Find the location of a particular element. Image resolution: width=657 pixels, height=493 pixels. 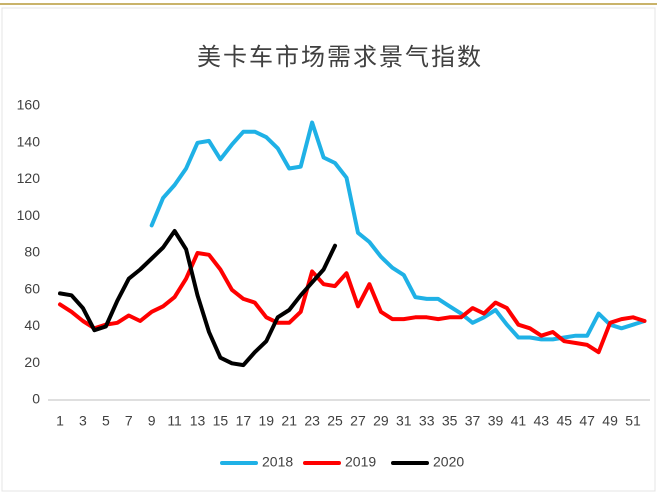

legend-label: 2019 is located at coordinates (360, 462).